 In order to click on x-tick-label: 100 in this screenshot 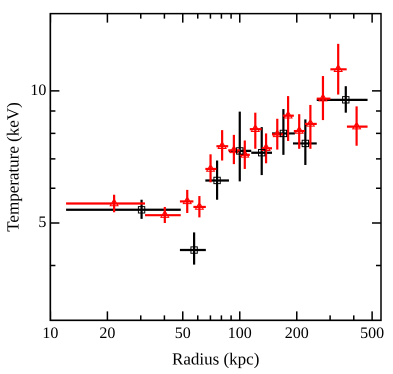, I will do `click(240, 333)`.